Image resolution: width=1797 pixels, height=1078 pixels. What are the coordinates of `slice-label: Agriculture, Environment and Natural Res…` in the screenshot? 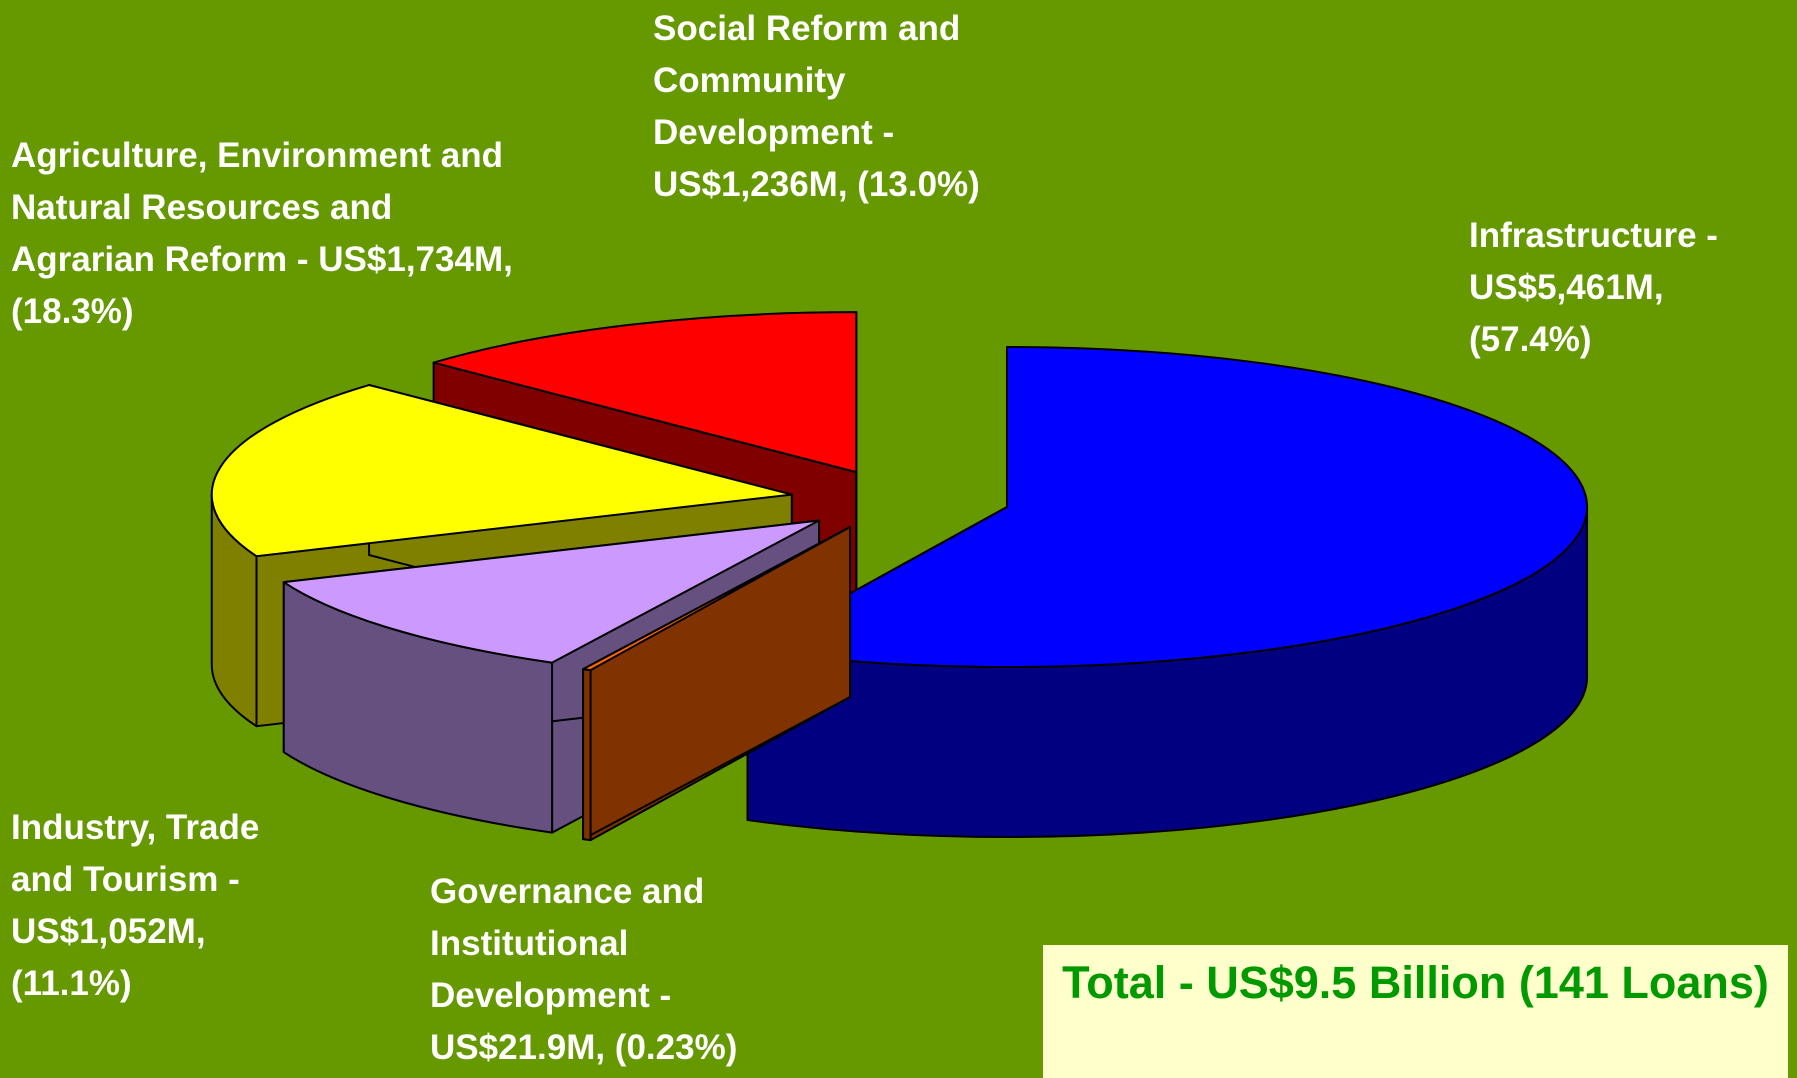 It's located at (262, 233).